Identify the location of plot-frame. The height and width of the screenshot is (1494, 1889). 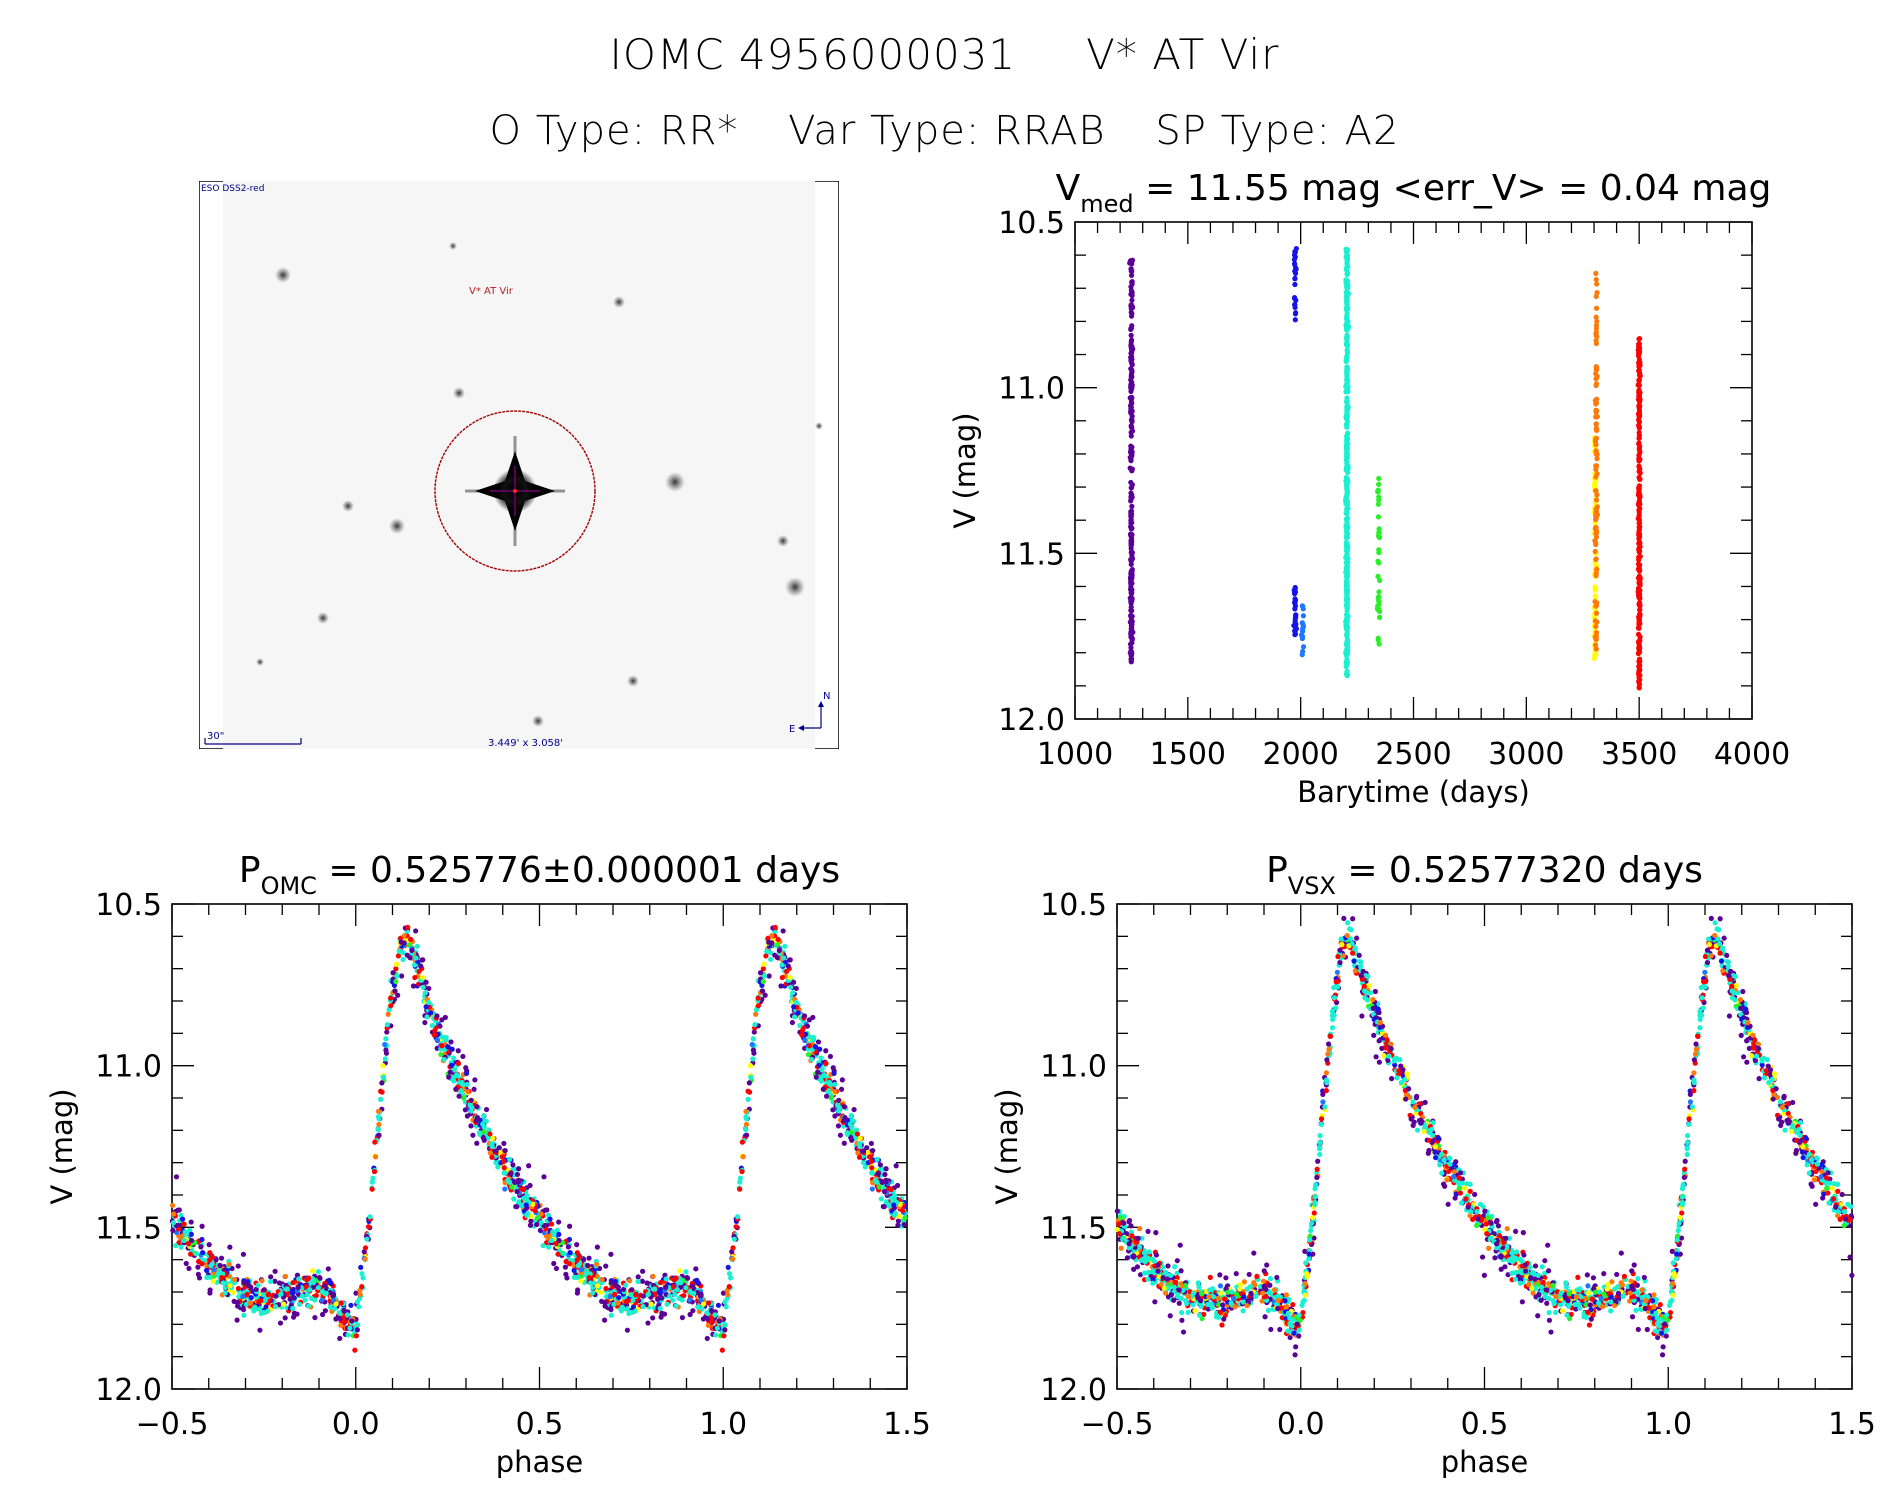
(1413, 470).